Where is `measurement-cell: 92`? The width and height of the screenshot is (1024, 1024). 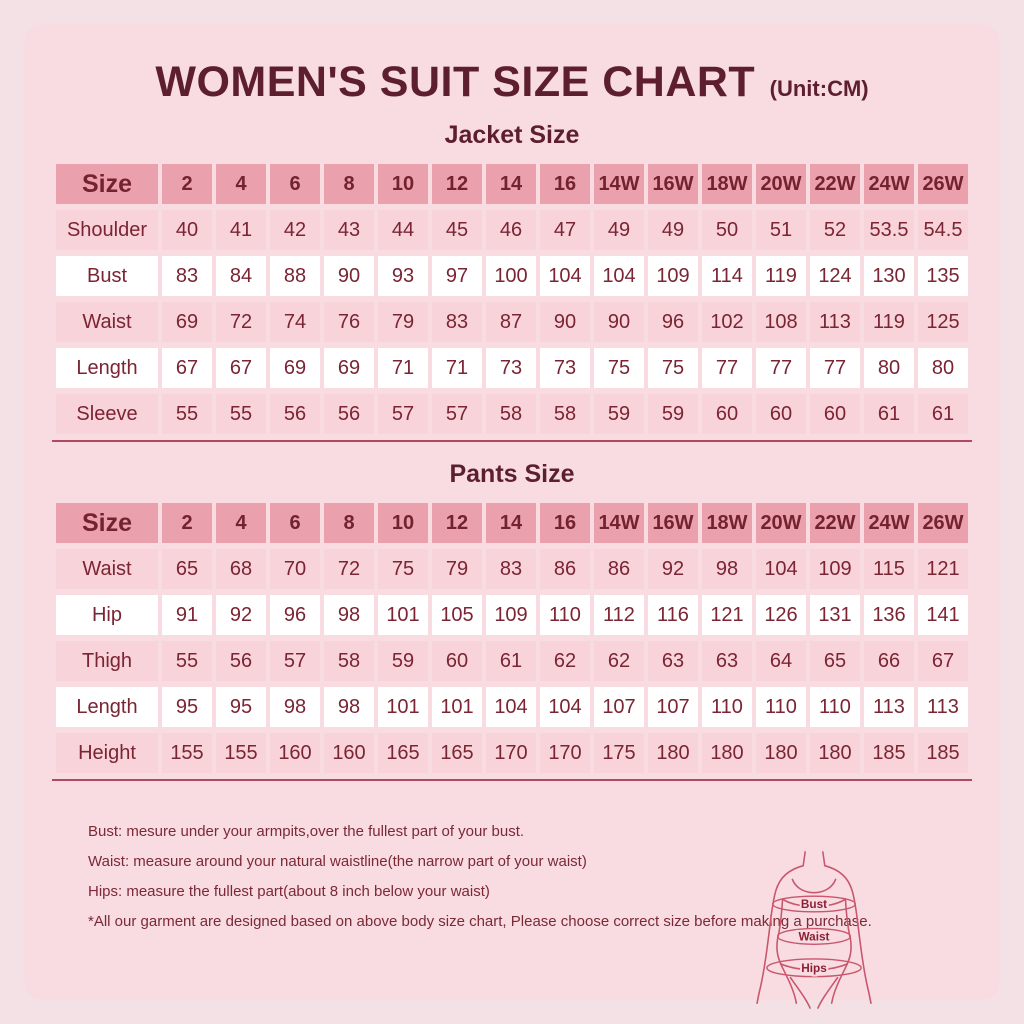 measurement-cell: 92 is located at coordinates (241, 615).